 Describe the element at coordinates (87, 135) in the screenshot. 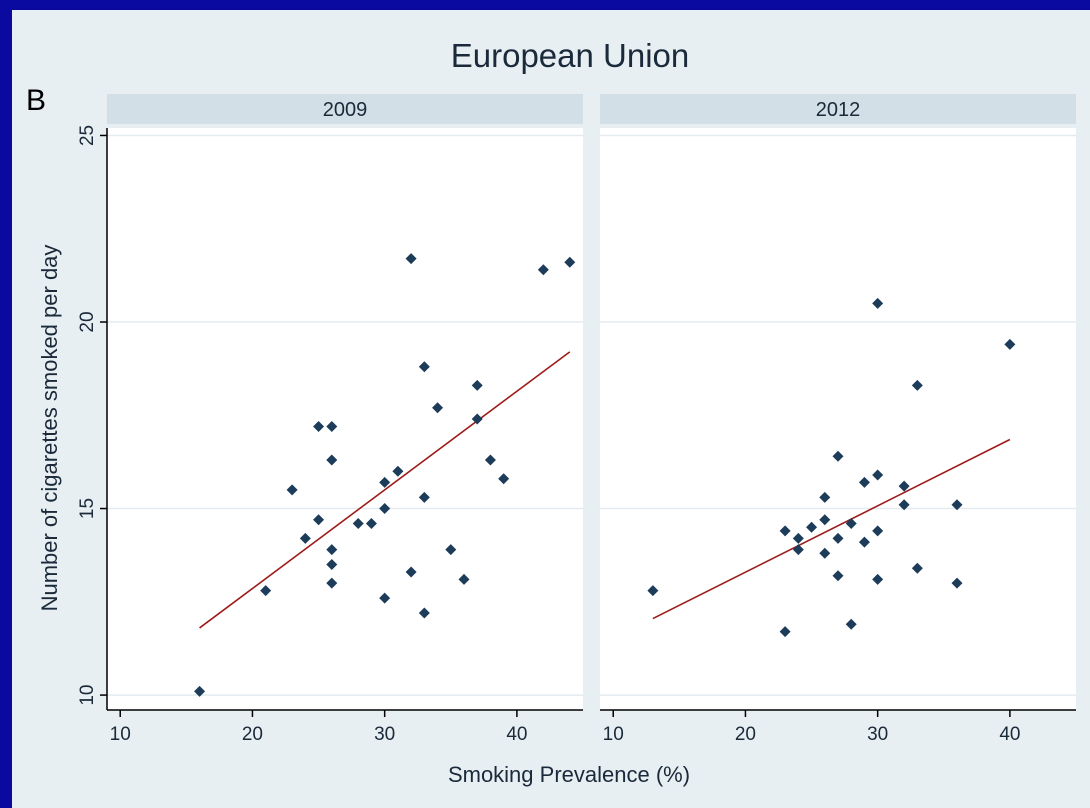

I see `y-tick-label: 25` at that location.